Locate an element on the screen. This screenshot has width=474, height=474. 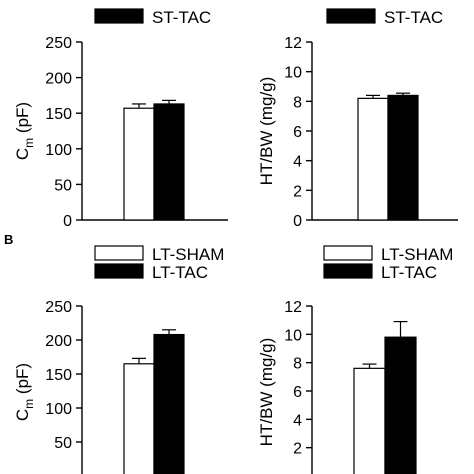
lt-htbw-bar-lt-sham is located at coordinates (369, 420).